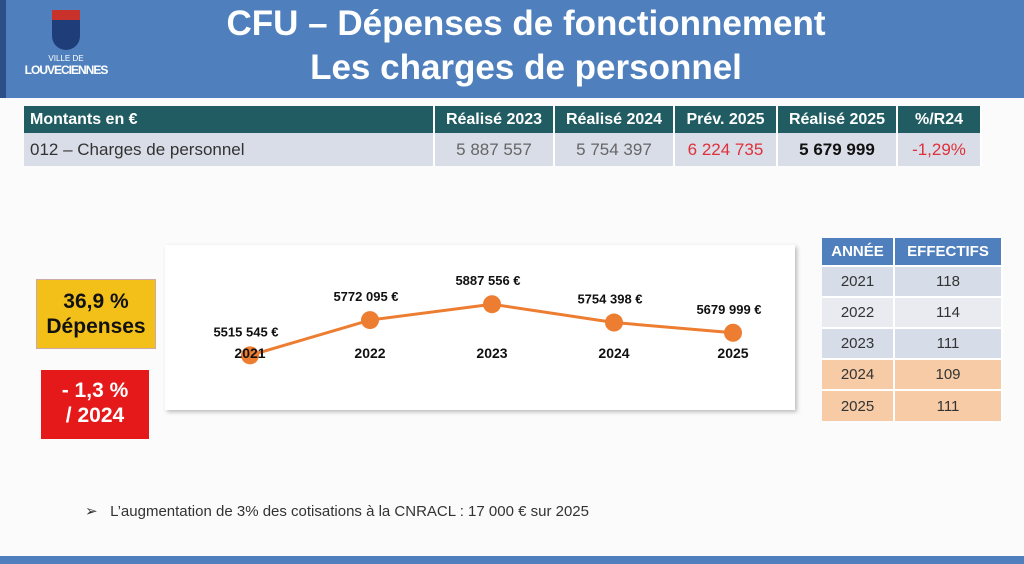 The width and height of the screenshot is (1024, 564). I want to click on col-header: Montants en €, so click(229, 119).